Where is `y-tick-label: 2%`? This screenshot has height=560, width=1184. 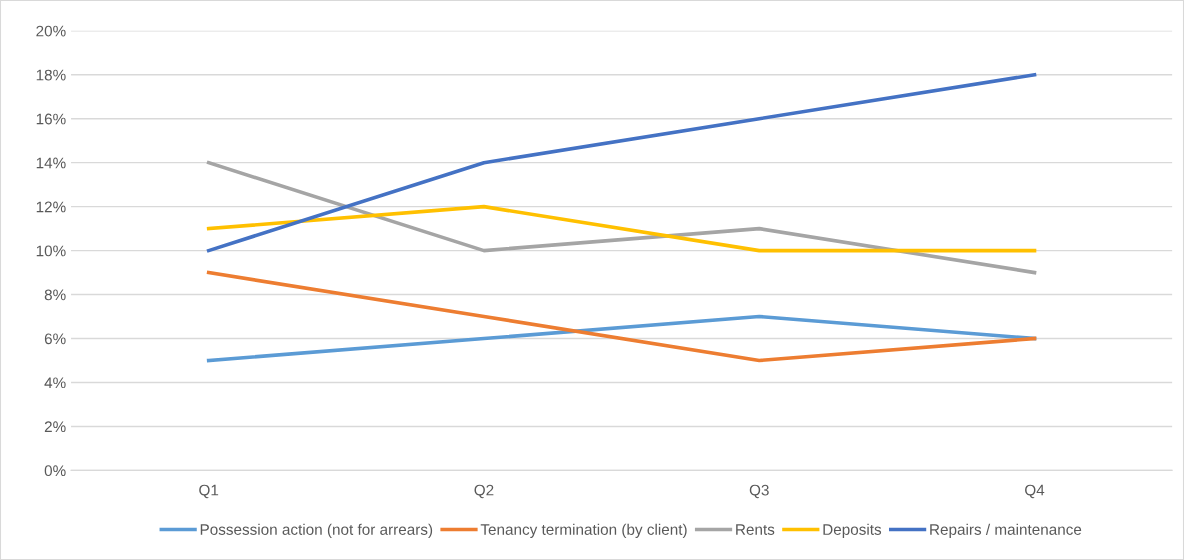
y-tick-label: 2% is located at coordinates (55, 427).